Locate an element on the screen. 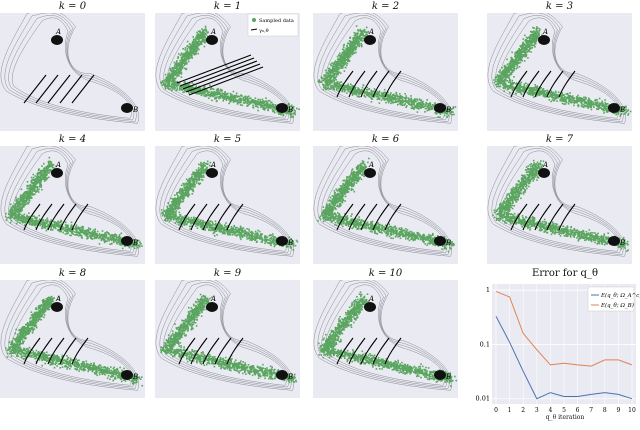 The image size is (640, 430). legend-series-1: E(q_θ; Ω_B) is located at coordinates (617, 305).